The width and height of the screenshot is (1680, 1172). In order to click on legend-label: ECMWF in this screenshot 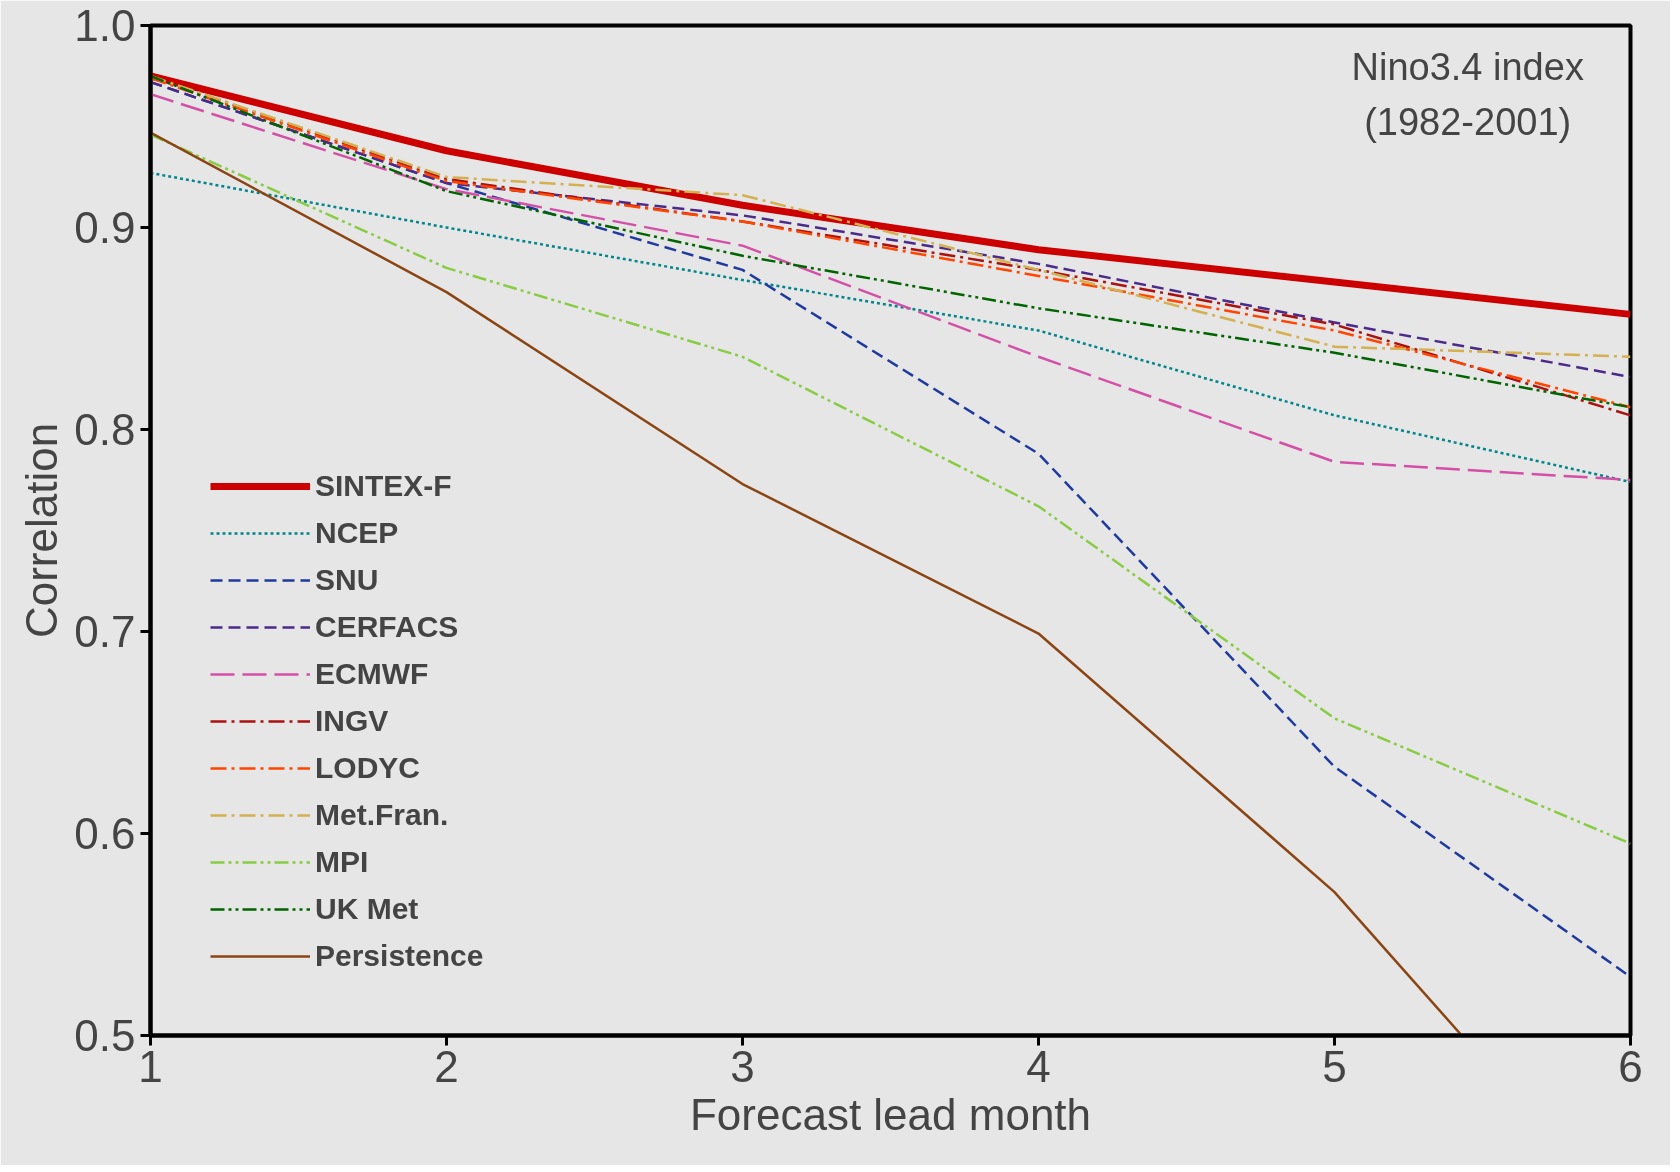, I will do `click(372, 674)`.